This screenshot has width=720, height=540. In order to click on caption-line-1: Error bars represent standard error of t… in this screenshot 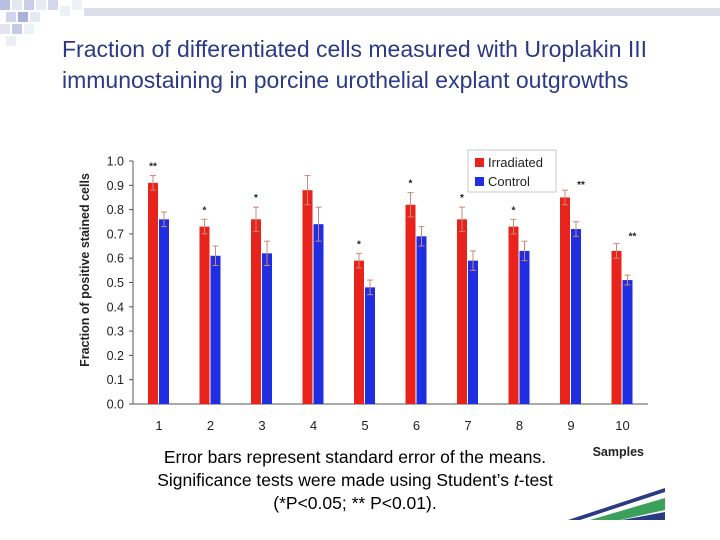, I will do `click(355, 457)`.